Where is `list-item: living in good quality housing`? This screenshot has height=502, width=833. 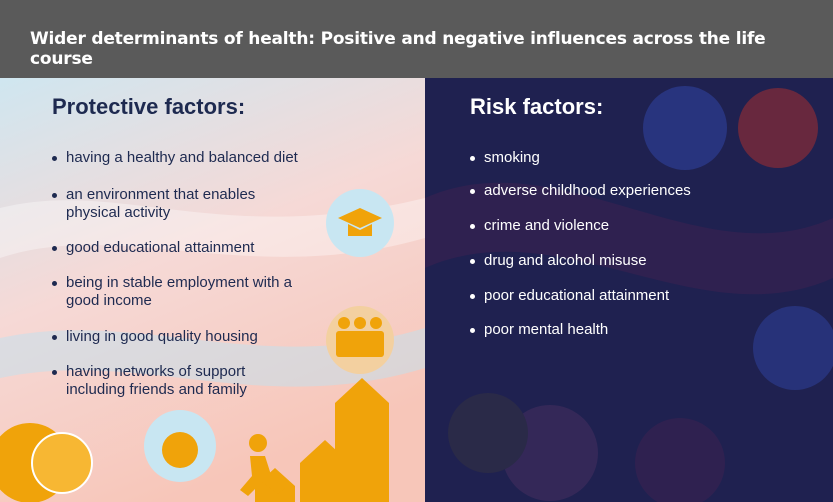 list-item: living in good quality housing is located at coordinates (155, 337).